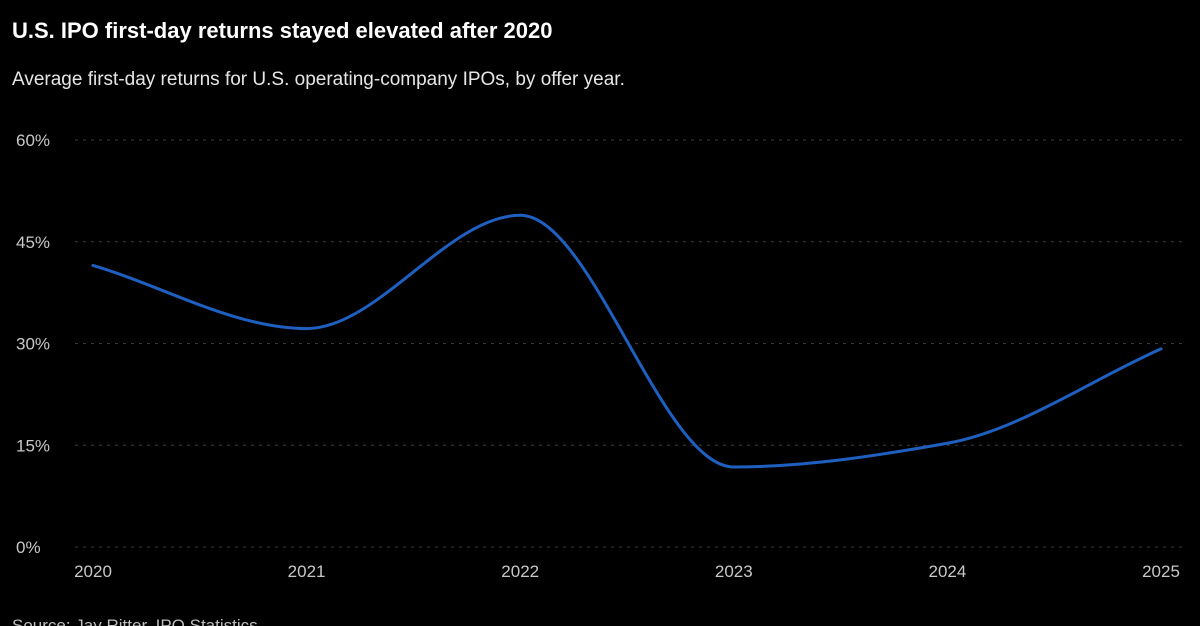 Image resolution: width=1200 pixels, height=626 pixels. What do you see at coordinates (33, 242) in the screenshot?
I see `y-tick-label: 45%` at bounding box center [33, 242].